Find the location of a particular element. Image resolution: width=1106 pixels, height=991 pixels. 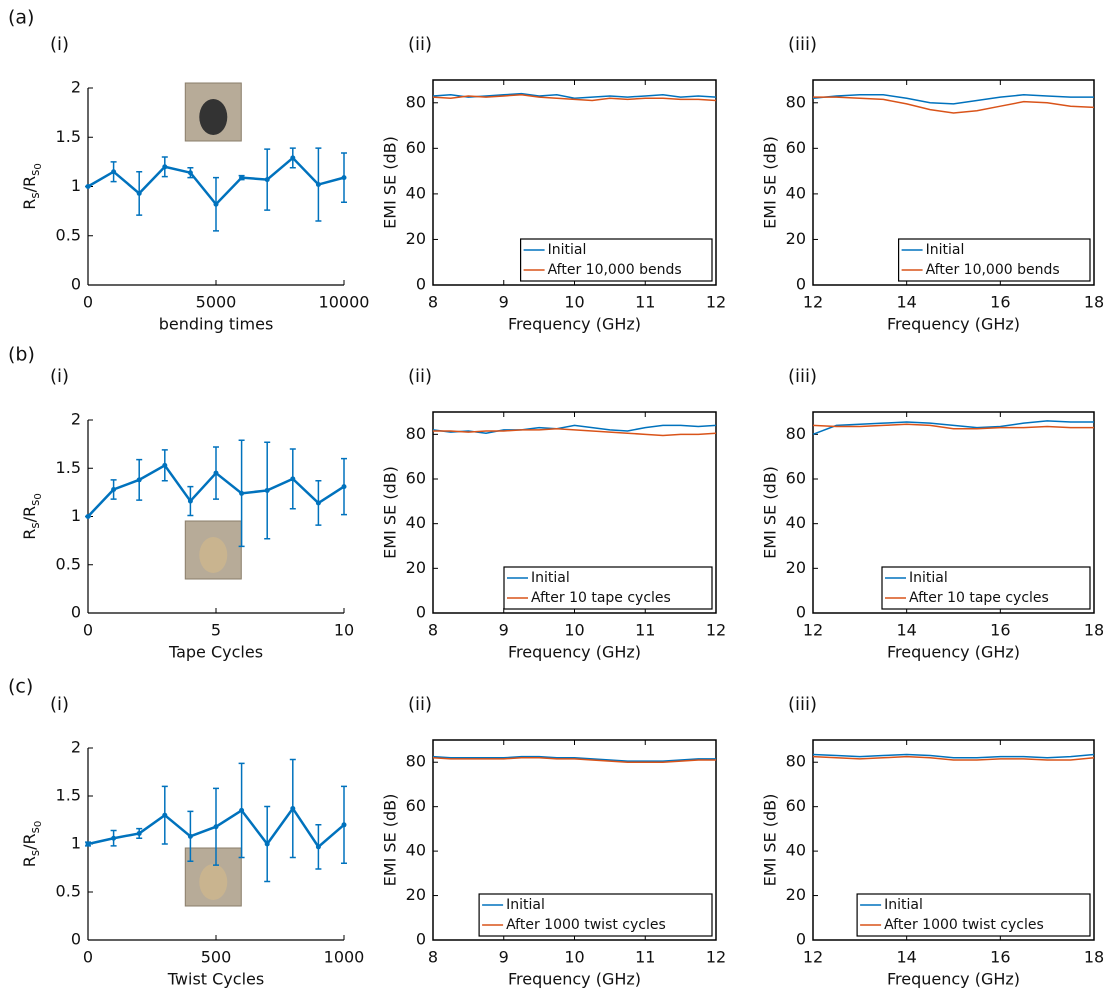

x-tick-label: 10000 is located at coordinates (344, 302).